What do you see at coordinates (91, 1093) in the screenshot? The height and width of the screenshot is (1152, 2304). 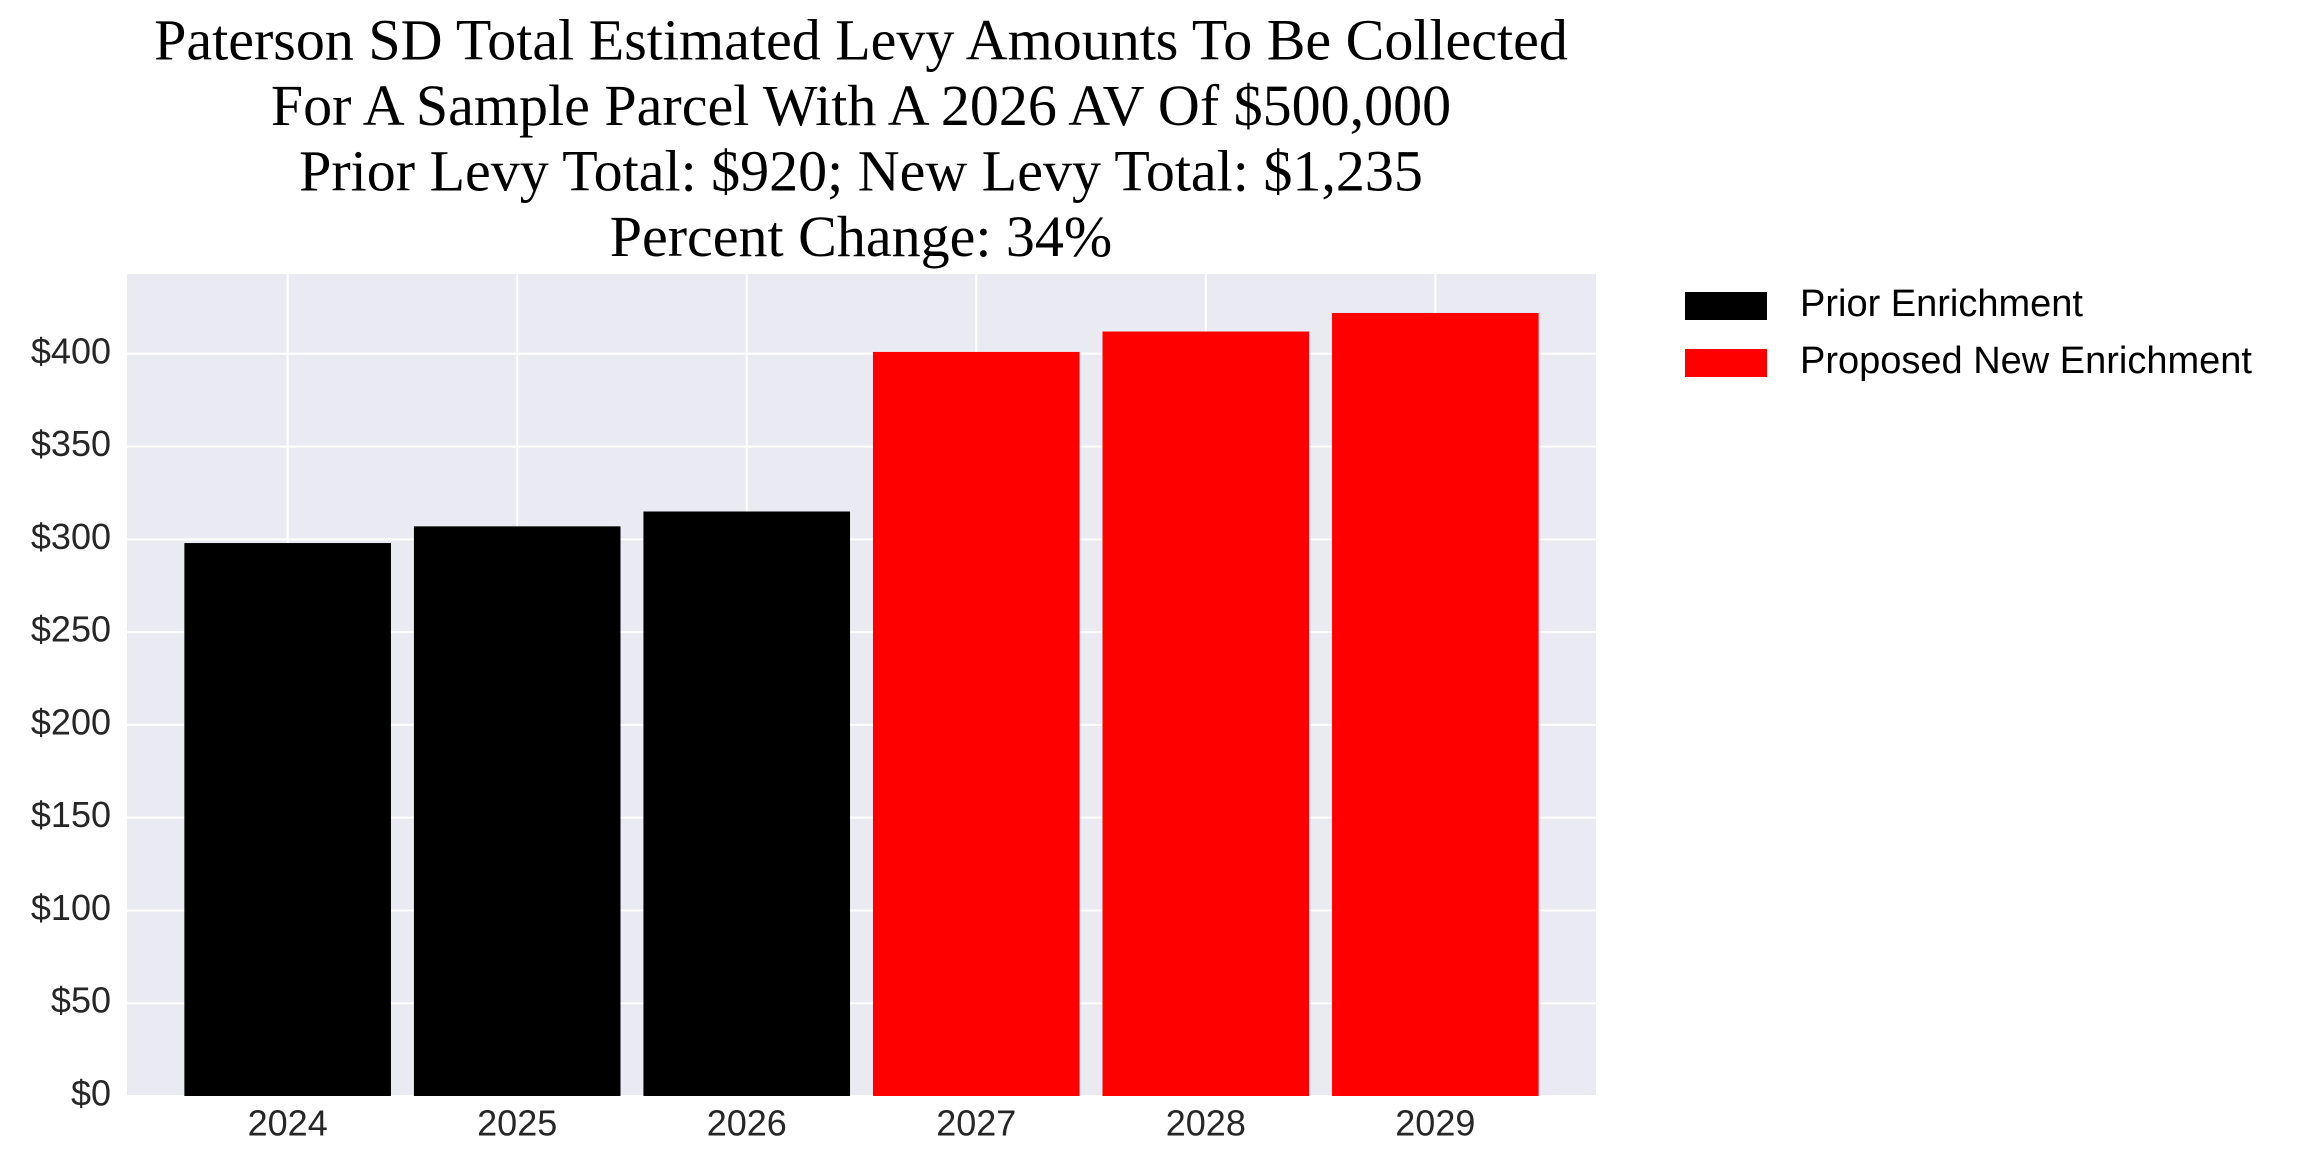 I see `y-tick-label: $0` at bounding box center [91, 1093].